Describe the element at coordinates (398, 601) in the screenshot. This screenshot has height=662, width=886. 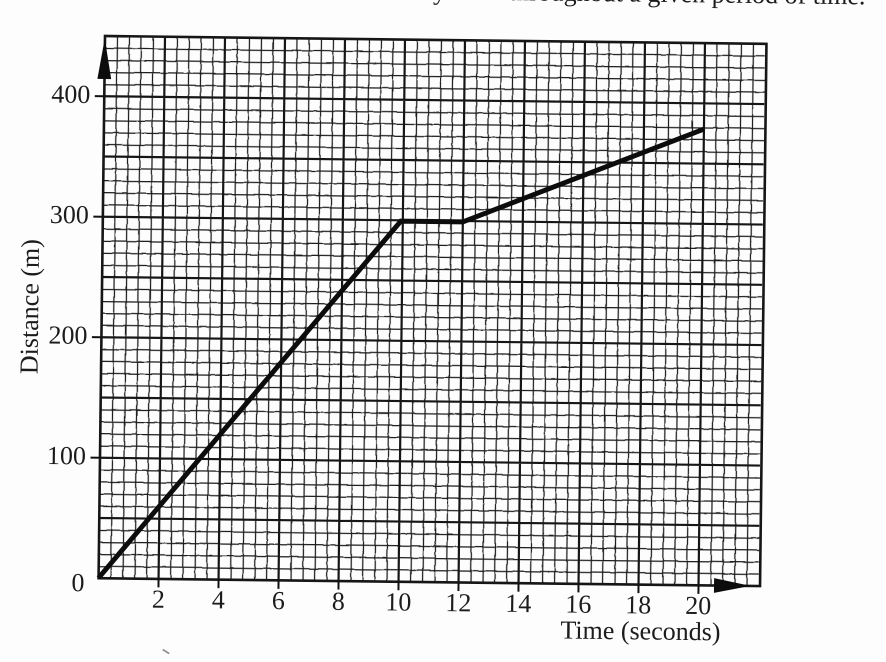
I see `svg-text: 10` at that location.